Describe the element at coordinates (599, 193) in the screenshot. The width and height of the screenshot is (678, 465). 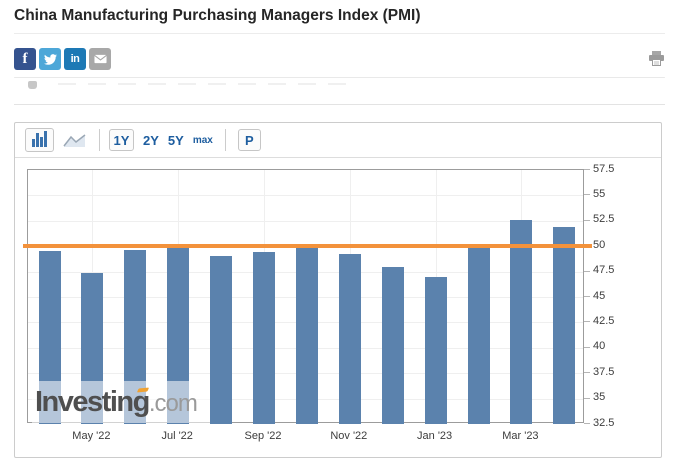
I see `y-axis-label: 55` at that location.